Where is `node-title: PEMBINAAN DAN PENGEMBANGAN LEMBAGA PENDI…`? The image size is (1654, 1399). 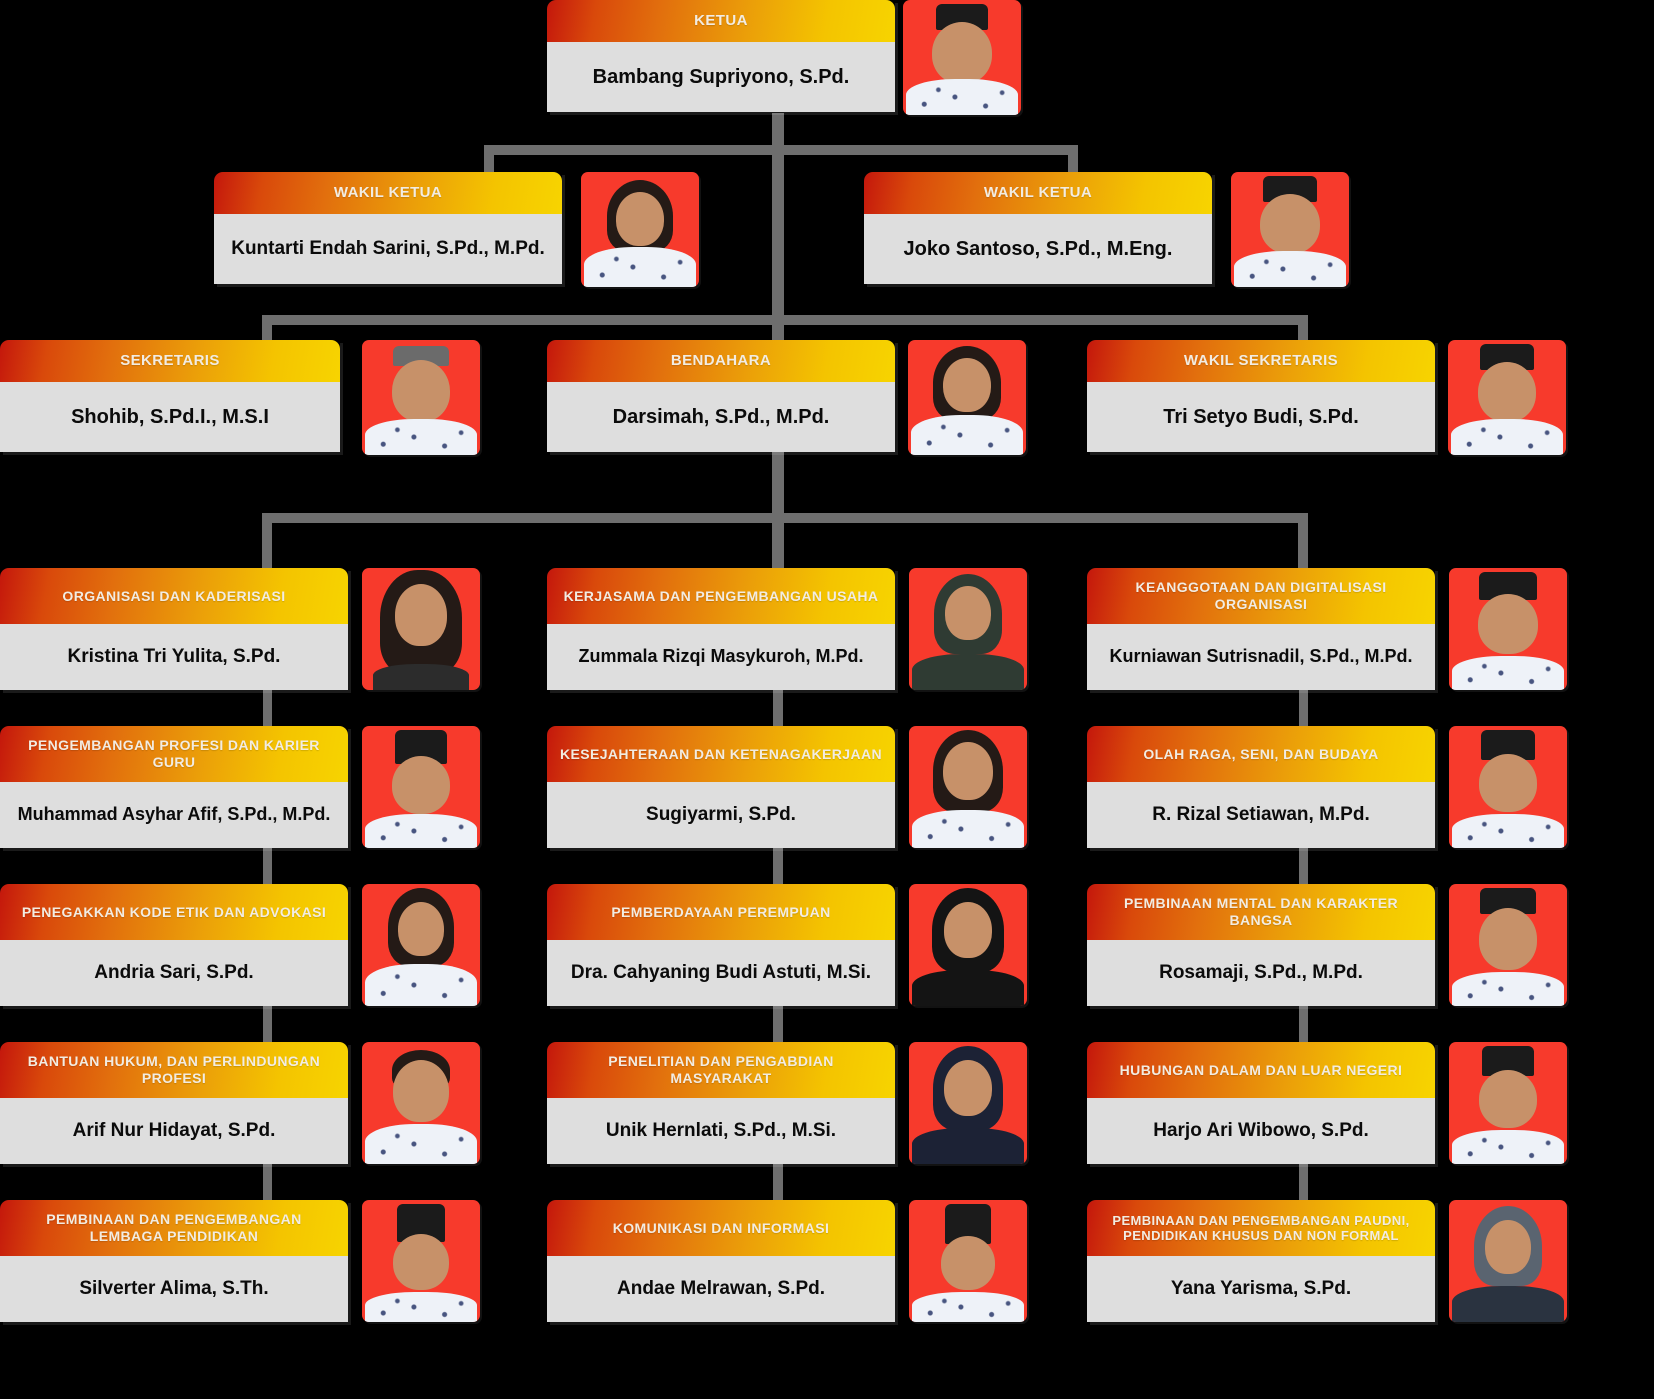 node-title: PEMBINAAN DAN PENGEMBANGAN LEMBAGA PENDI… is located at coordinates (174, 1228).